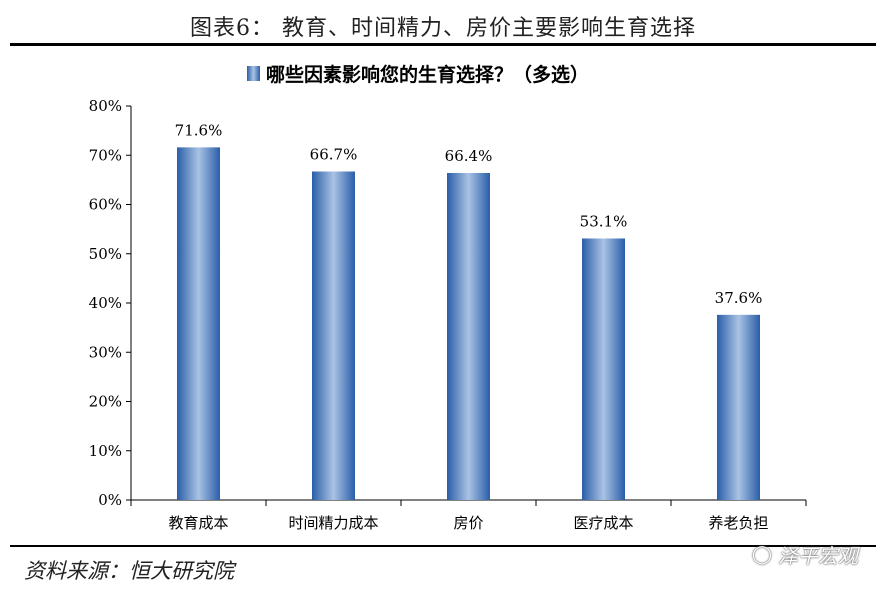  Describe the element at coordinates (105, 451) in the screenshot. I see `y-tick-label: 10%` at that location.